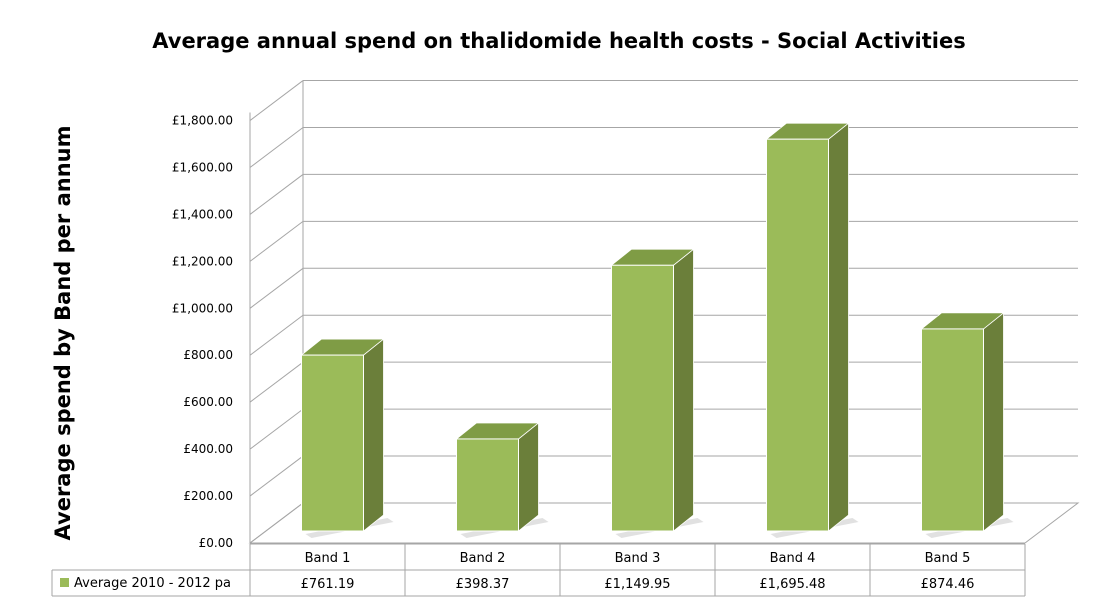 This screenshot has height=601, width=1101. I want to click on x-category-label: Band 4, so click(793, 558).